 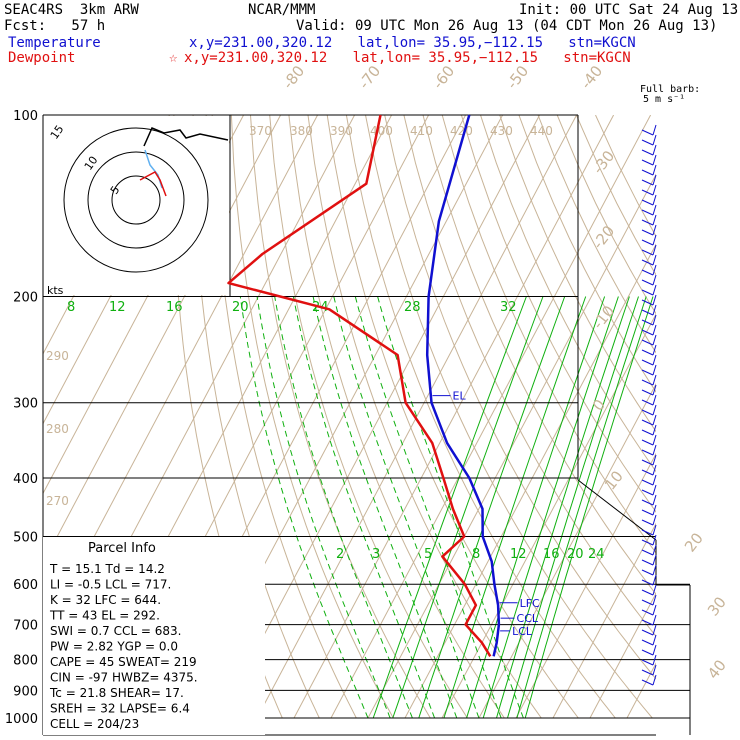 What do you see at coordinates (260, 131) in the screenshot?
I see `theta-label: 370` at bounding box center [260, 131].